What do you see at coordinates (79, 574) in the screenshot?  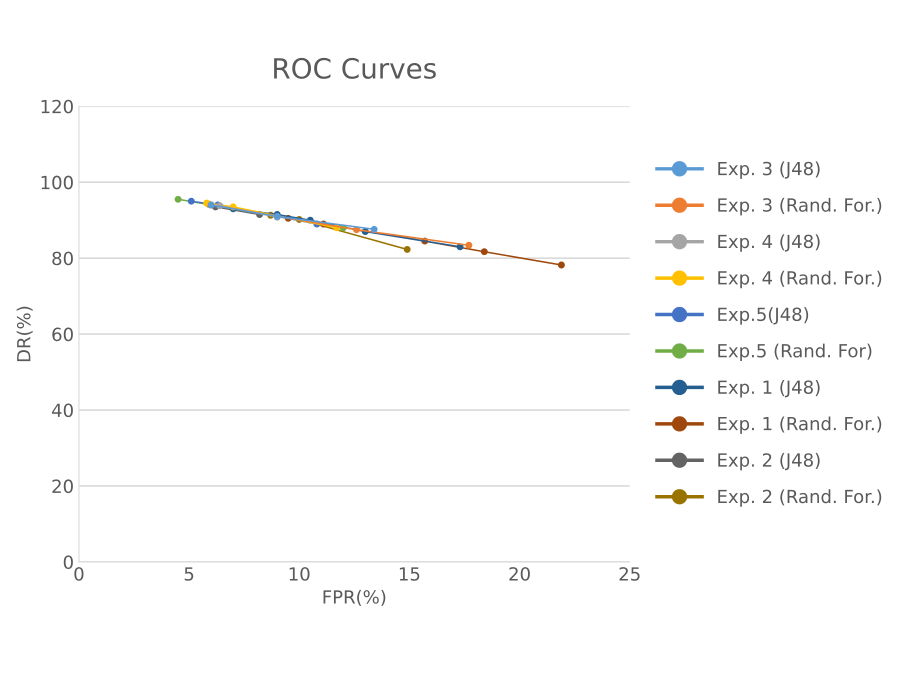 I see `x-tick-label: 0` at bounding box center [79, 574].